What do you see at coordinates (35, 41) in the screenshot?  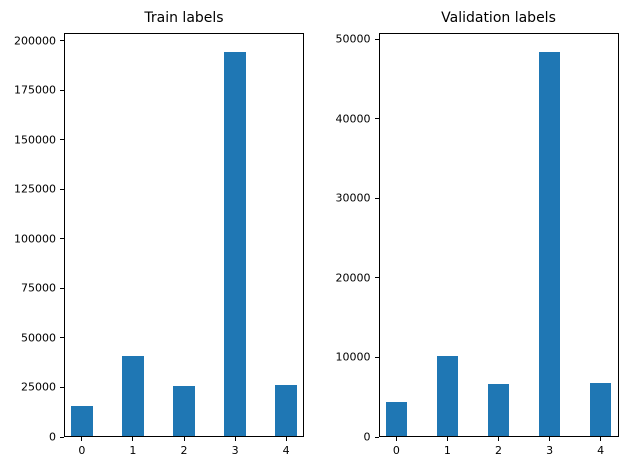 I see `y-tick-label: 200000` at bounding box center [35, 41].